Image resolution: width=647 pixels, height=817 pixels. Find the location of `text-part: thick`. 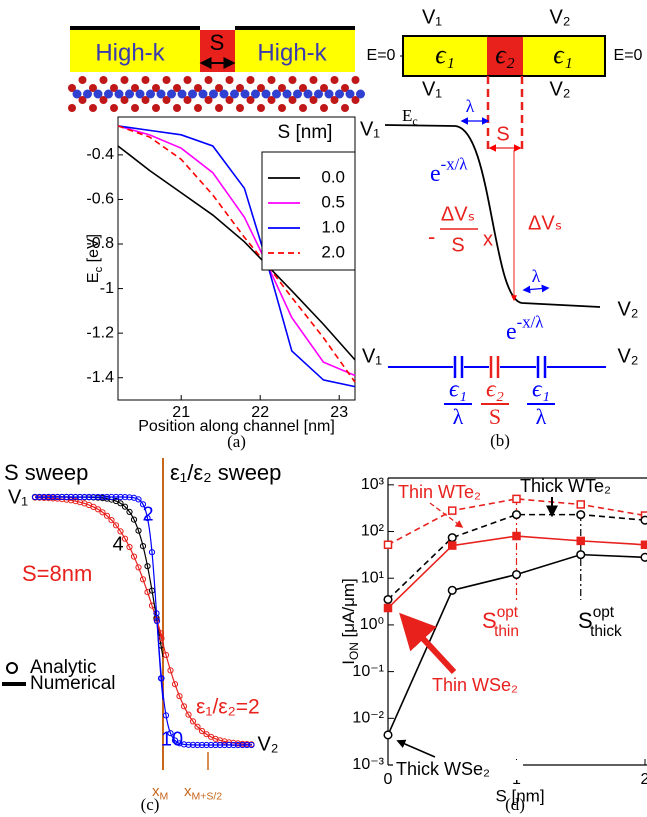

text-part: thick is located at coordinates (606, 631).